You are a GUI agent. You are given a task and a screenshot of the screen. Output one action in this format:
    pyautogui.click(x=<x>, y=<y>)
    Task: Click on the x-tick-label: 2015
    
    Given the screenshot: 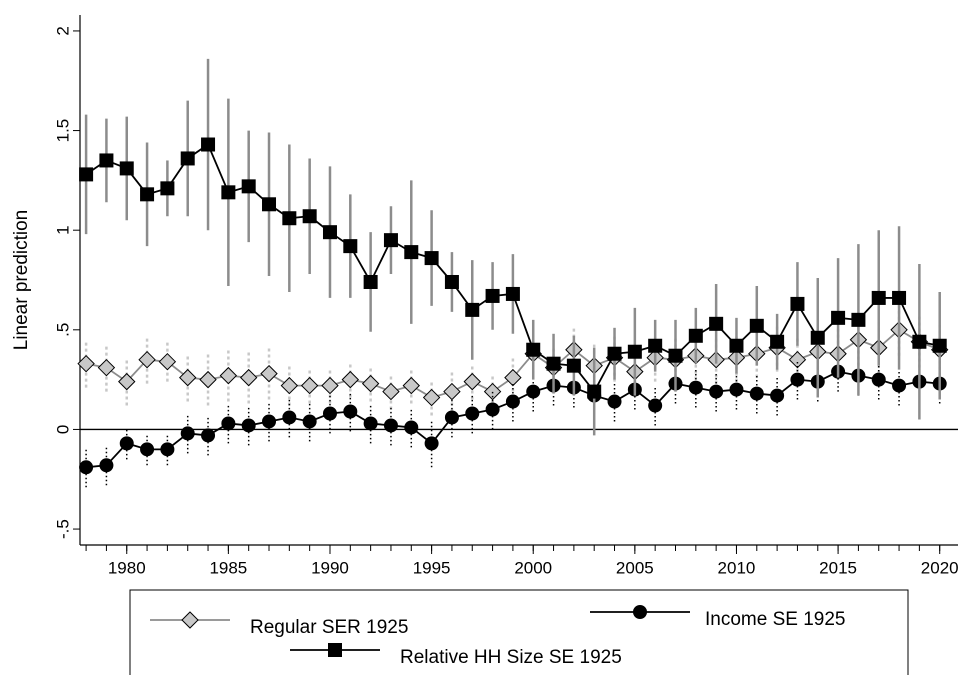 What is the action you would take?
    pyautogui.click(x=838, y=567)
    